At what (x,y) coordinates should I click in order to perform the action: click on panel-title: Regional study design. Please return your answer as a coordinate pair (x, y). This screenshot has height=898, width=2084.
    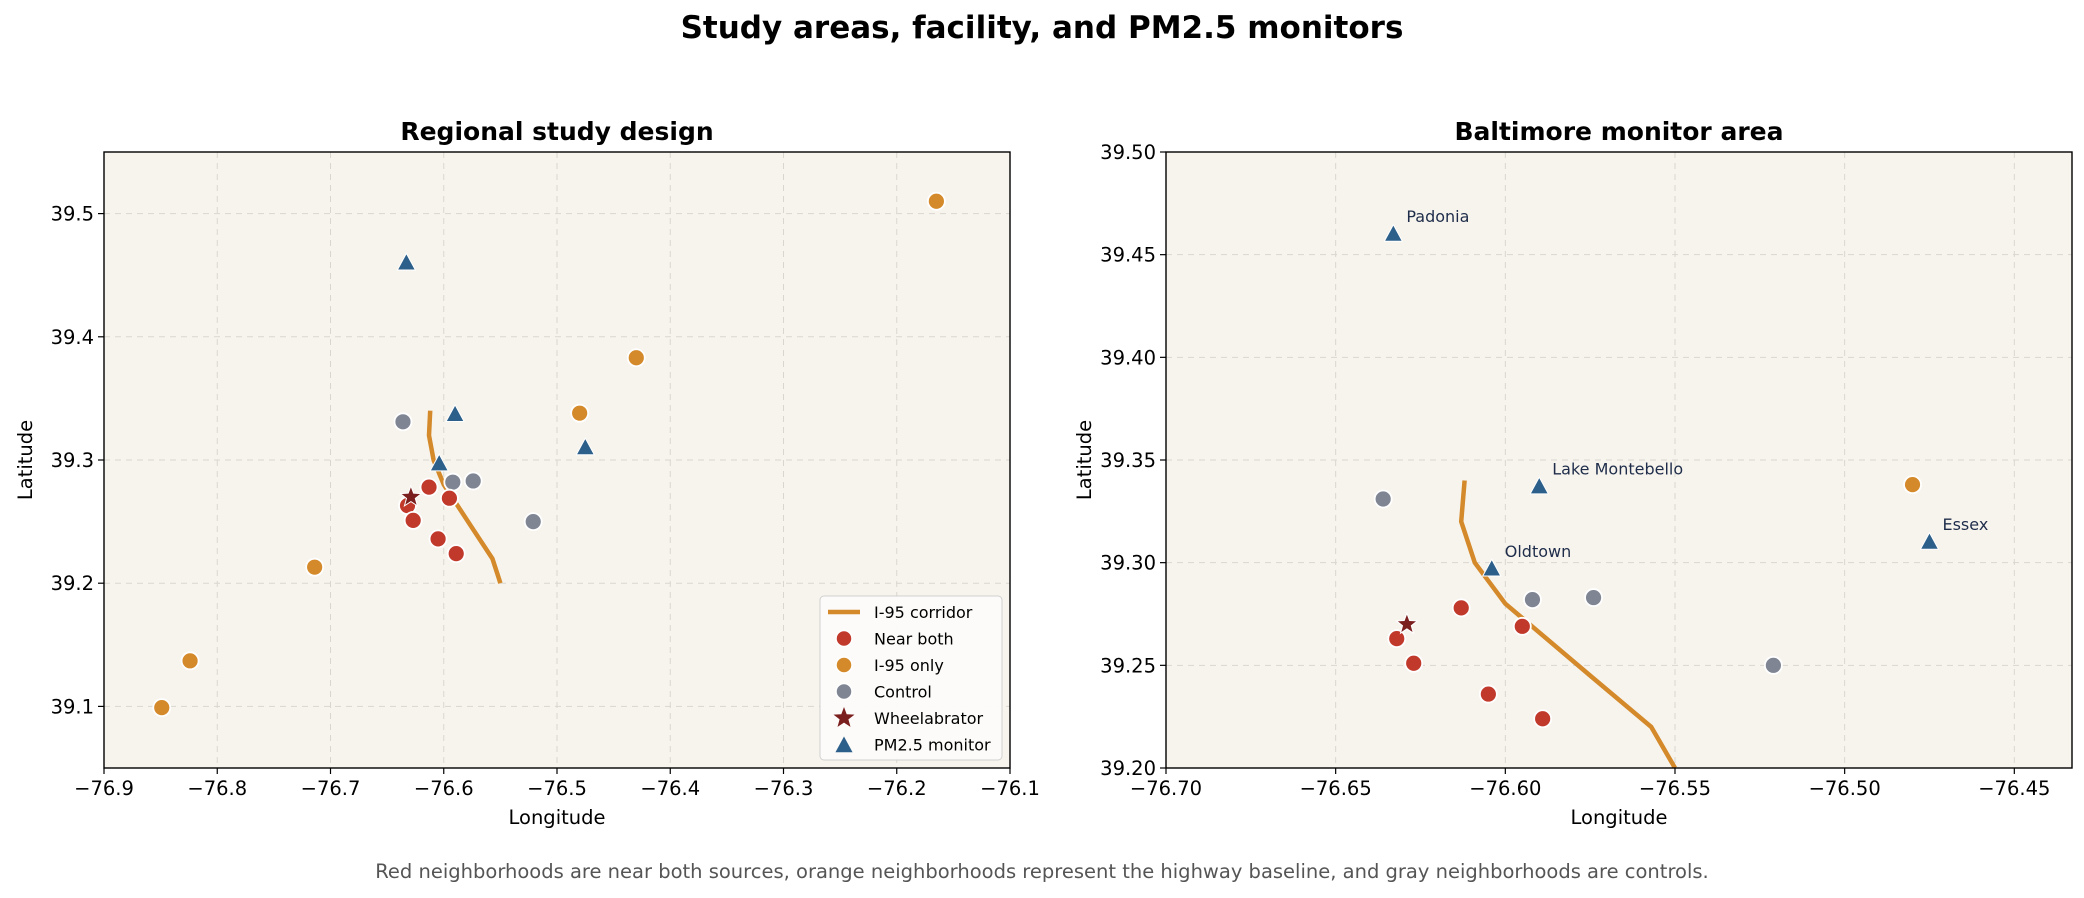
    Looking at the image, I should click on (556, 131).